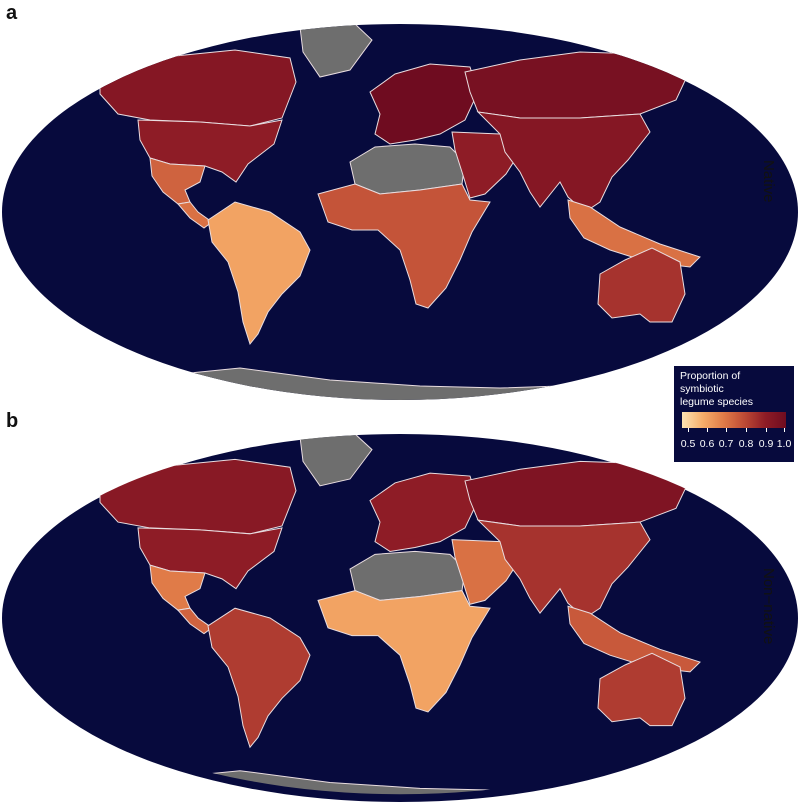 The image size is (800, 804). I want to click on legend-title: Proportion of symbiotic legume species, so click(736, 389).